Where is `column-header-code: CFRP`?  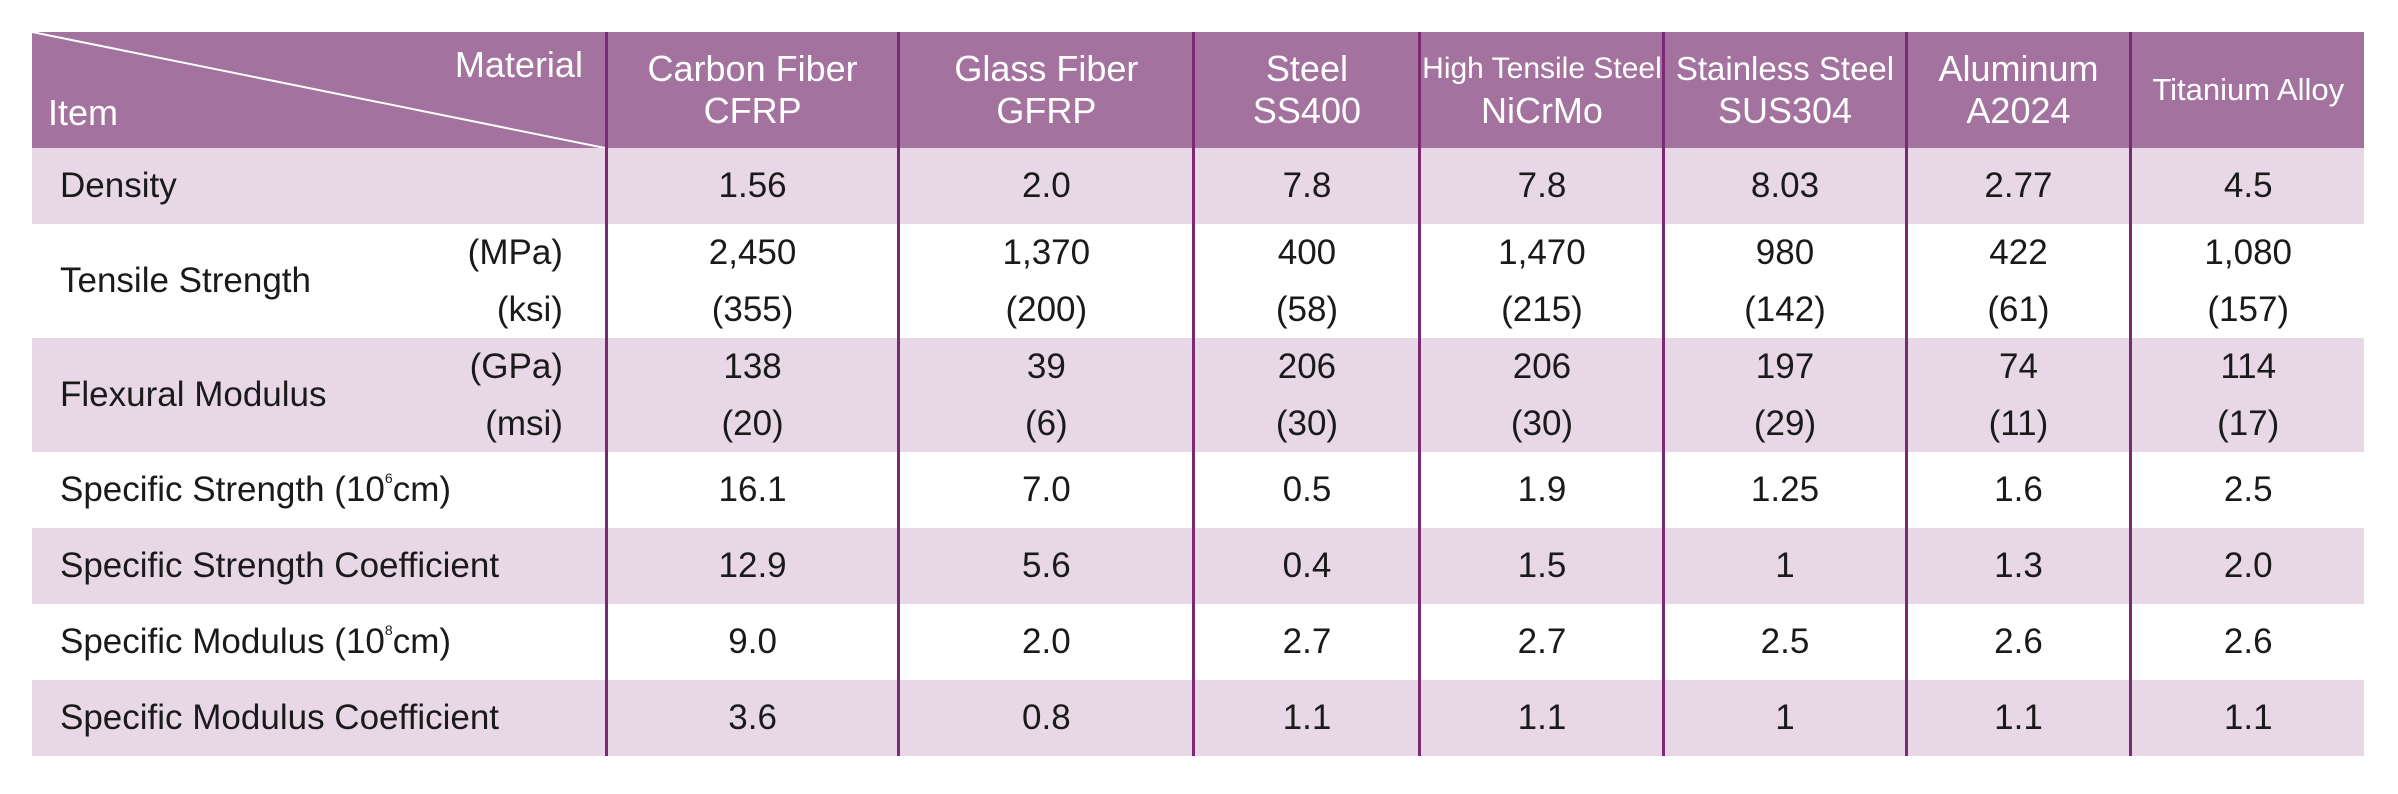
column-header-code: CFRP is located at coordinates (752, 110).